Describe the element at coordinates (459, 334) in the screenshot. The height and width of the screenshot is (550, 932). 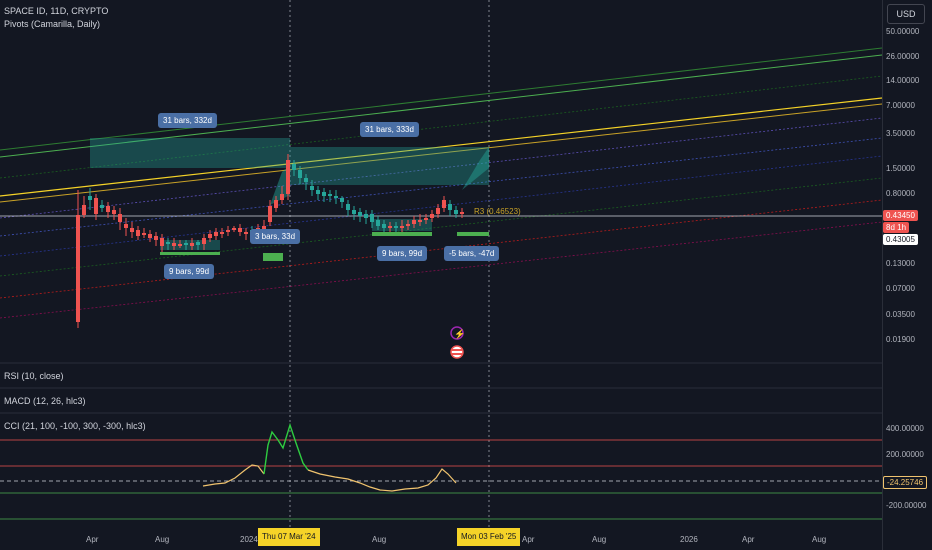
I see `lightning-glyph: ⚡` at that location.